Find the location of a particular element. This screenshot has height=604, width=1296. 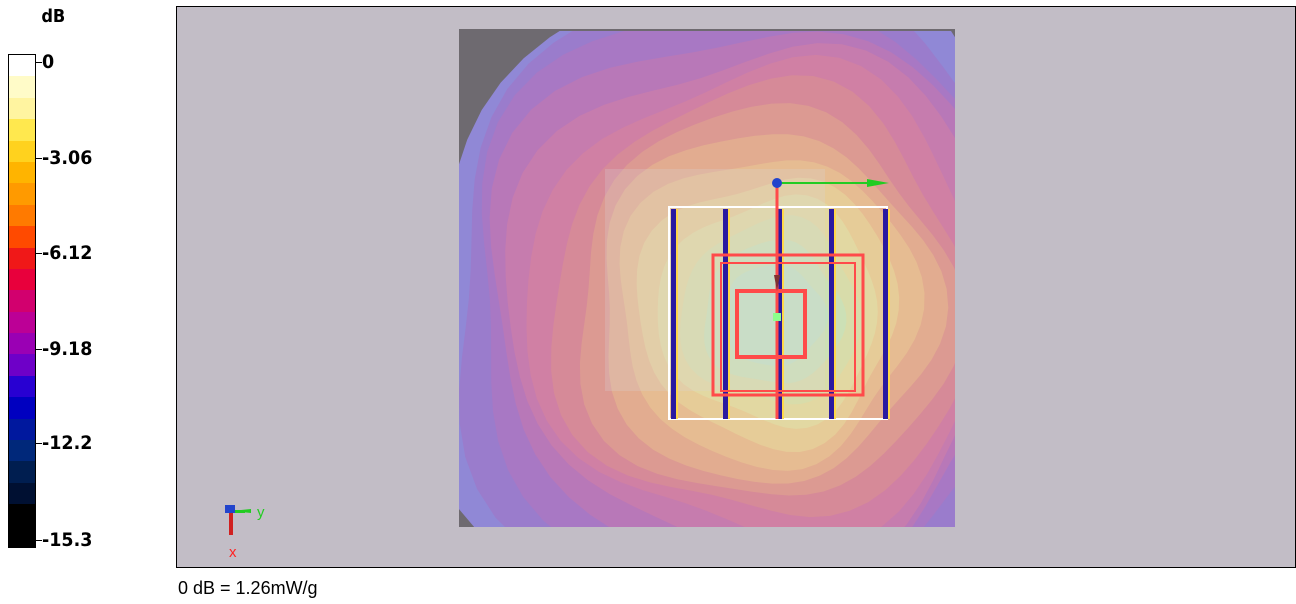

inner-coil is located at coordinates (771, 324).